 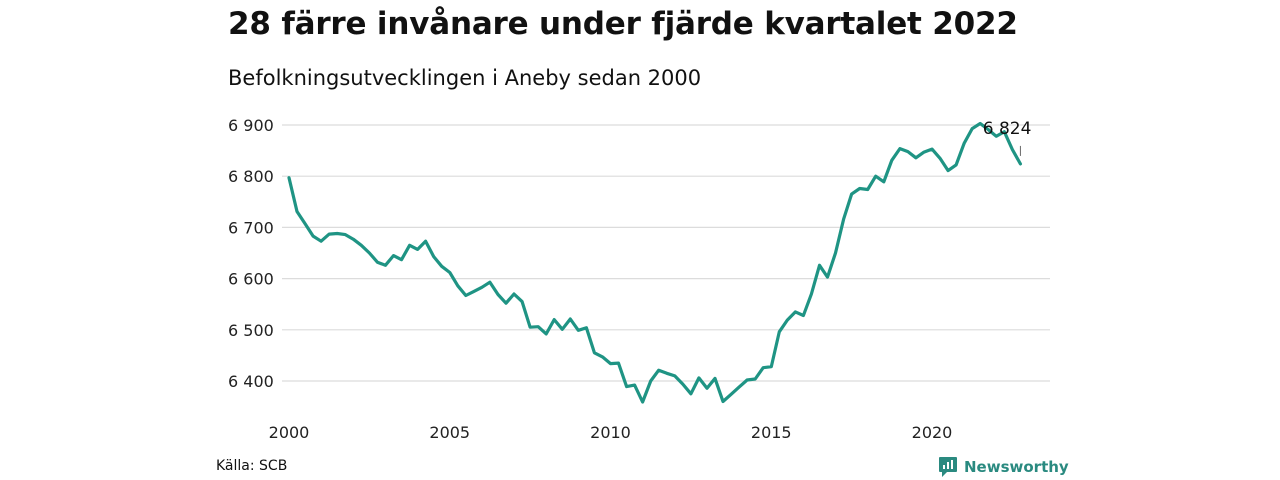 What do you see at coordinates (251, 227) in the screenshot?
I see `y-tick-label: 6 700` at bounding box center [251, 227].